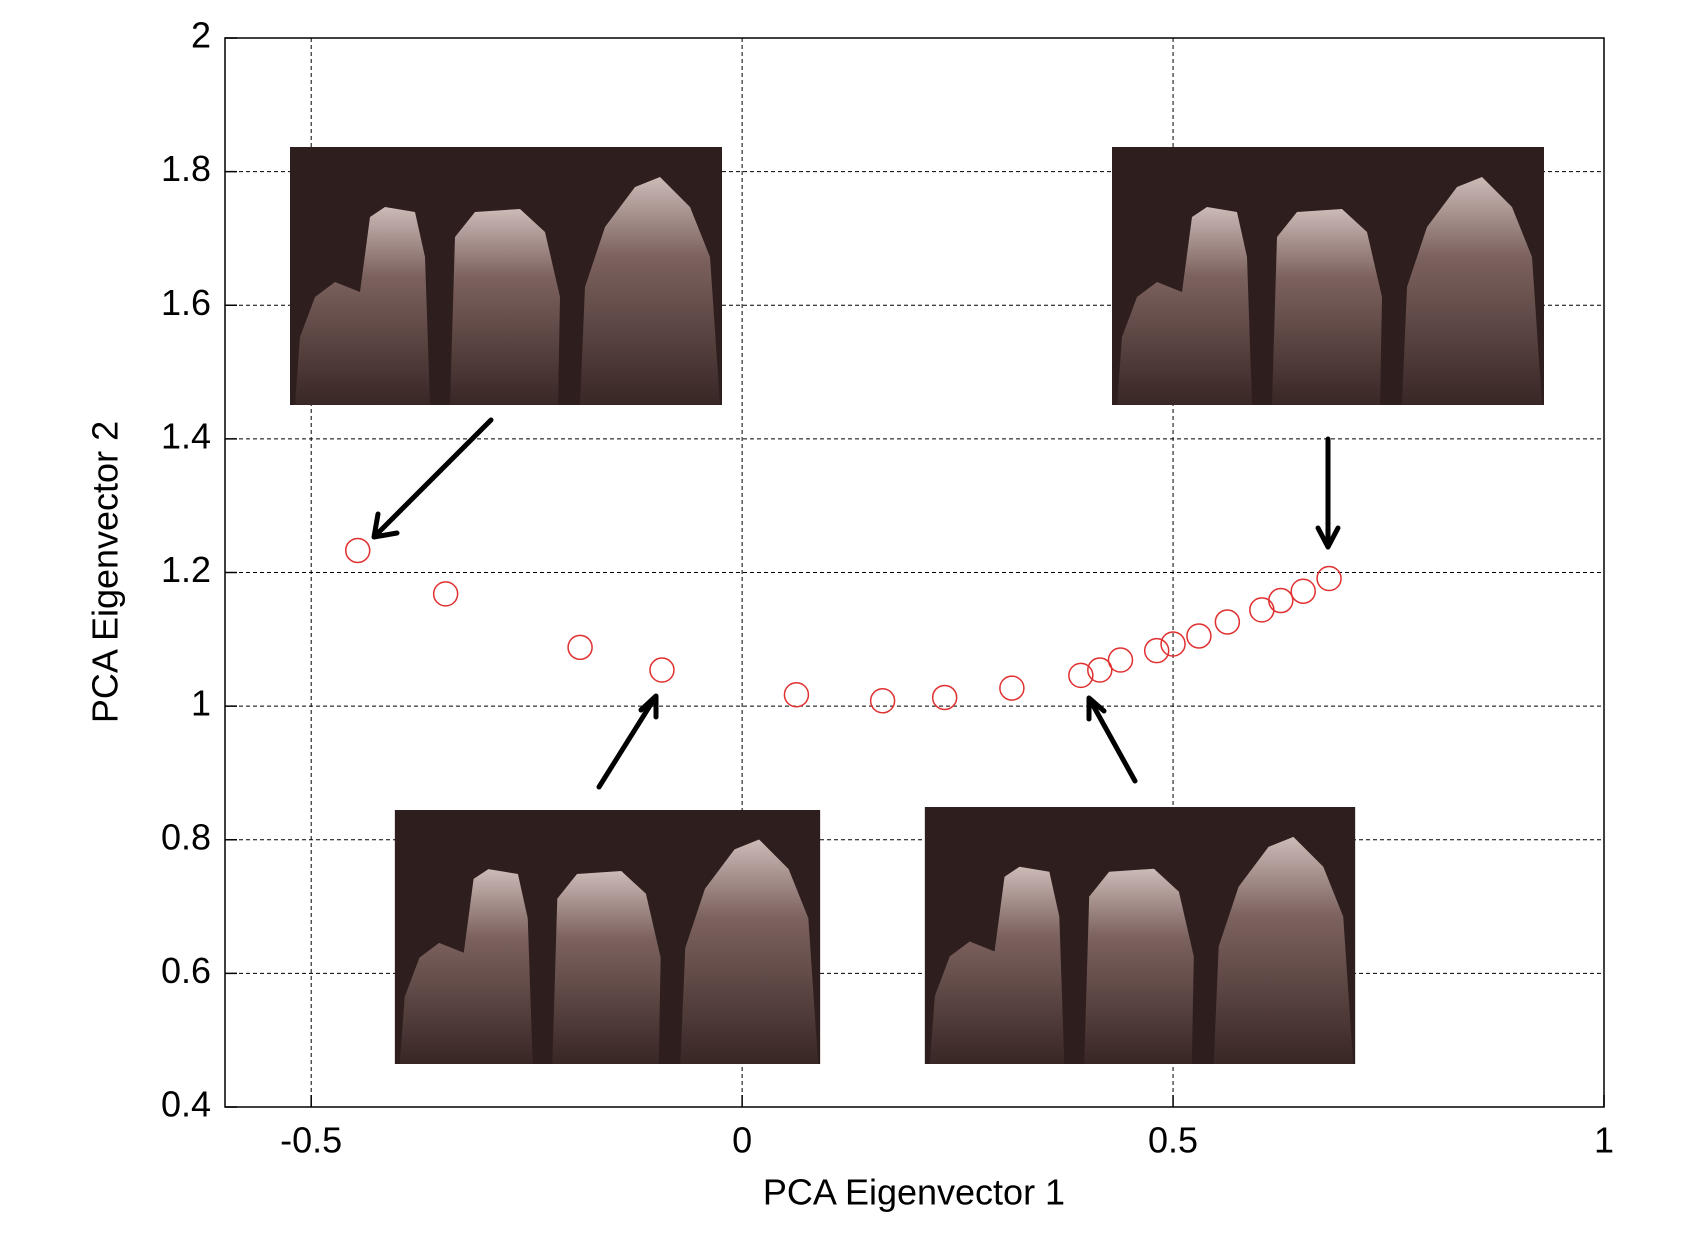 The image size is (1683, 1233). Describe the element at coordinates (186, 569) in the screenshot. I see `y-tick-label: 1.2` at that location.